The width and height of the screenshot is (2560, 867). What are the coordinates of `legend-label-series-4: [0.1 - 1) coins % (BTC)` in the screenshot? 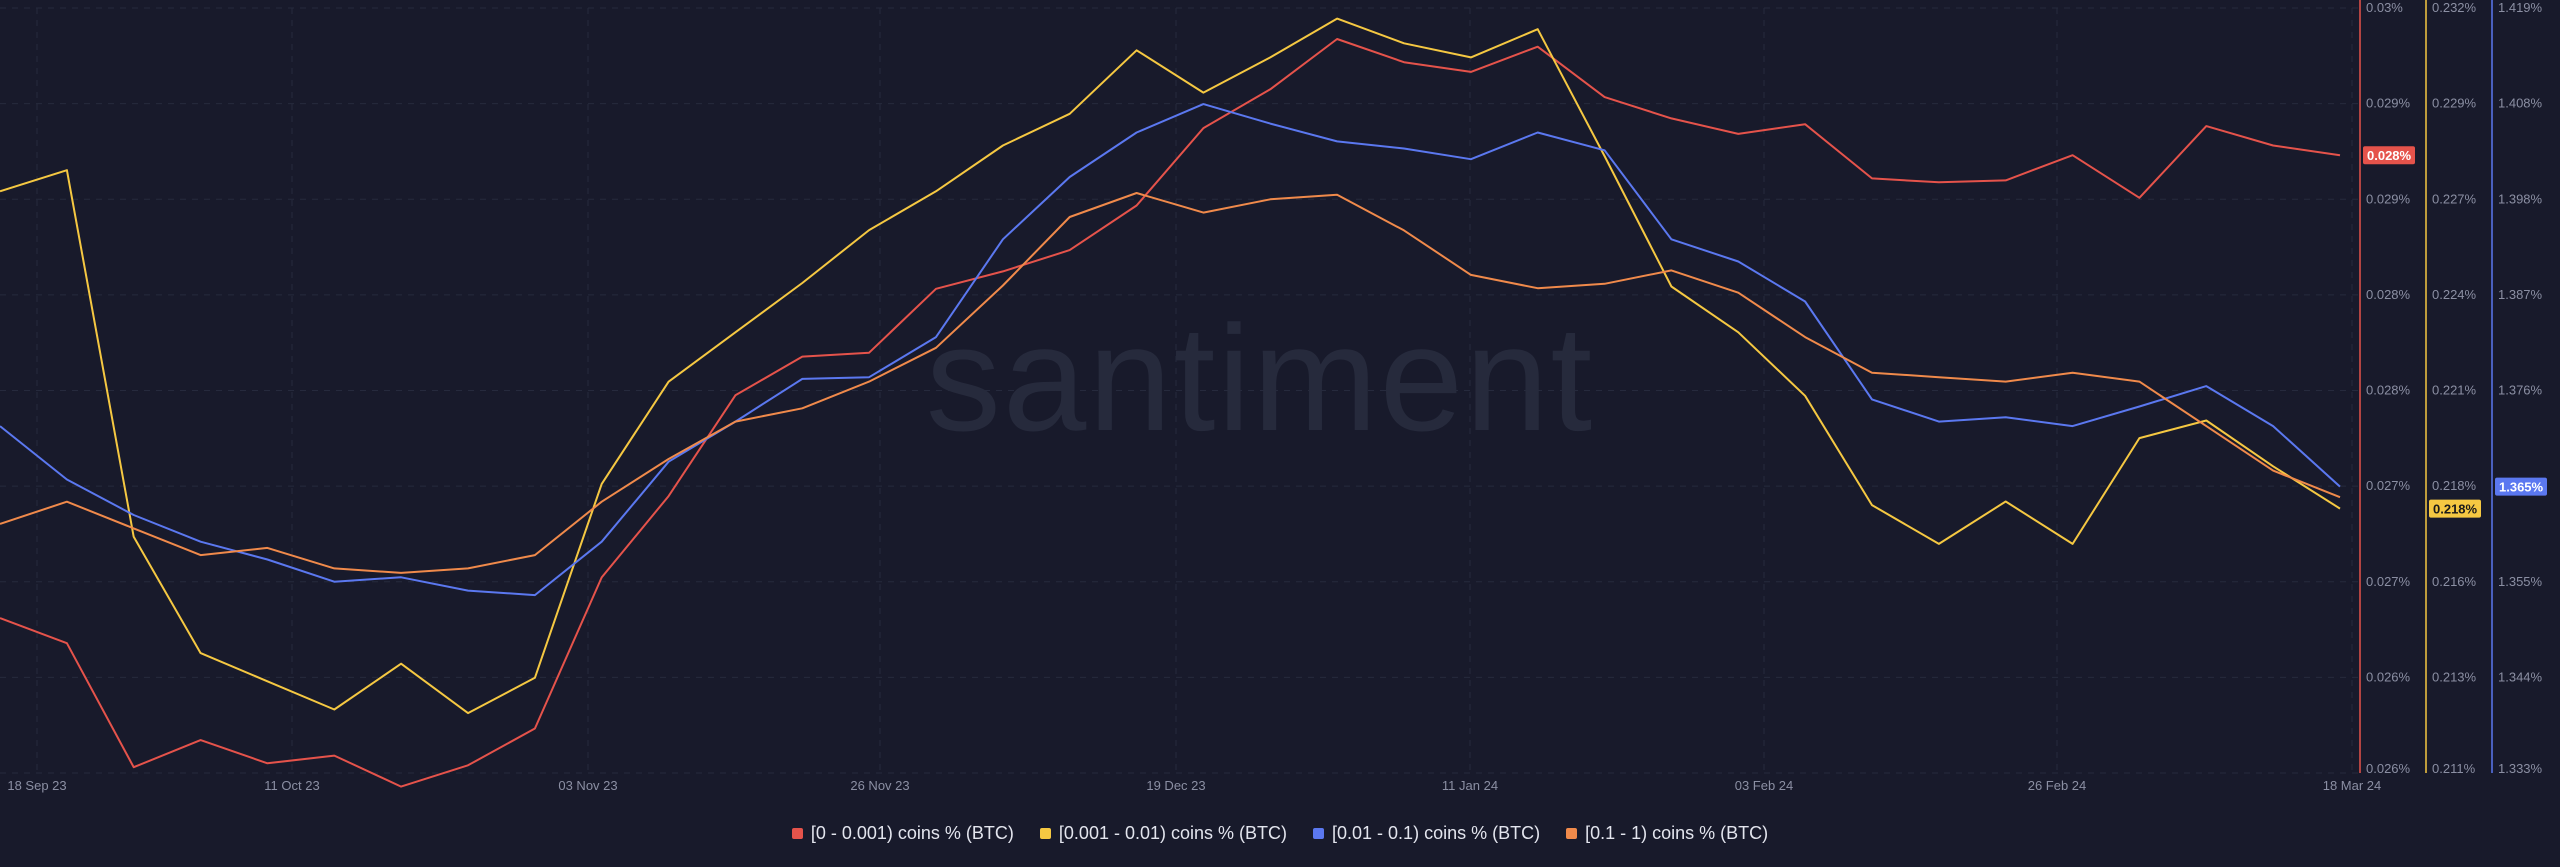 It's located at (1677, 832).